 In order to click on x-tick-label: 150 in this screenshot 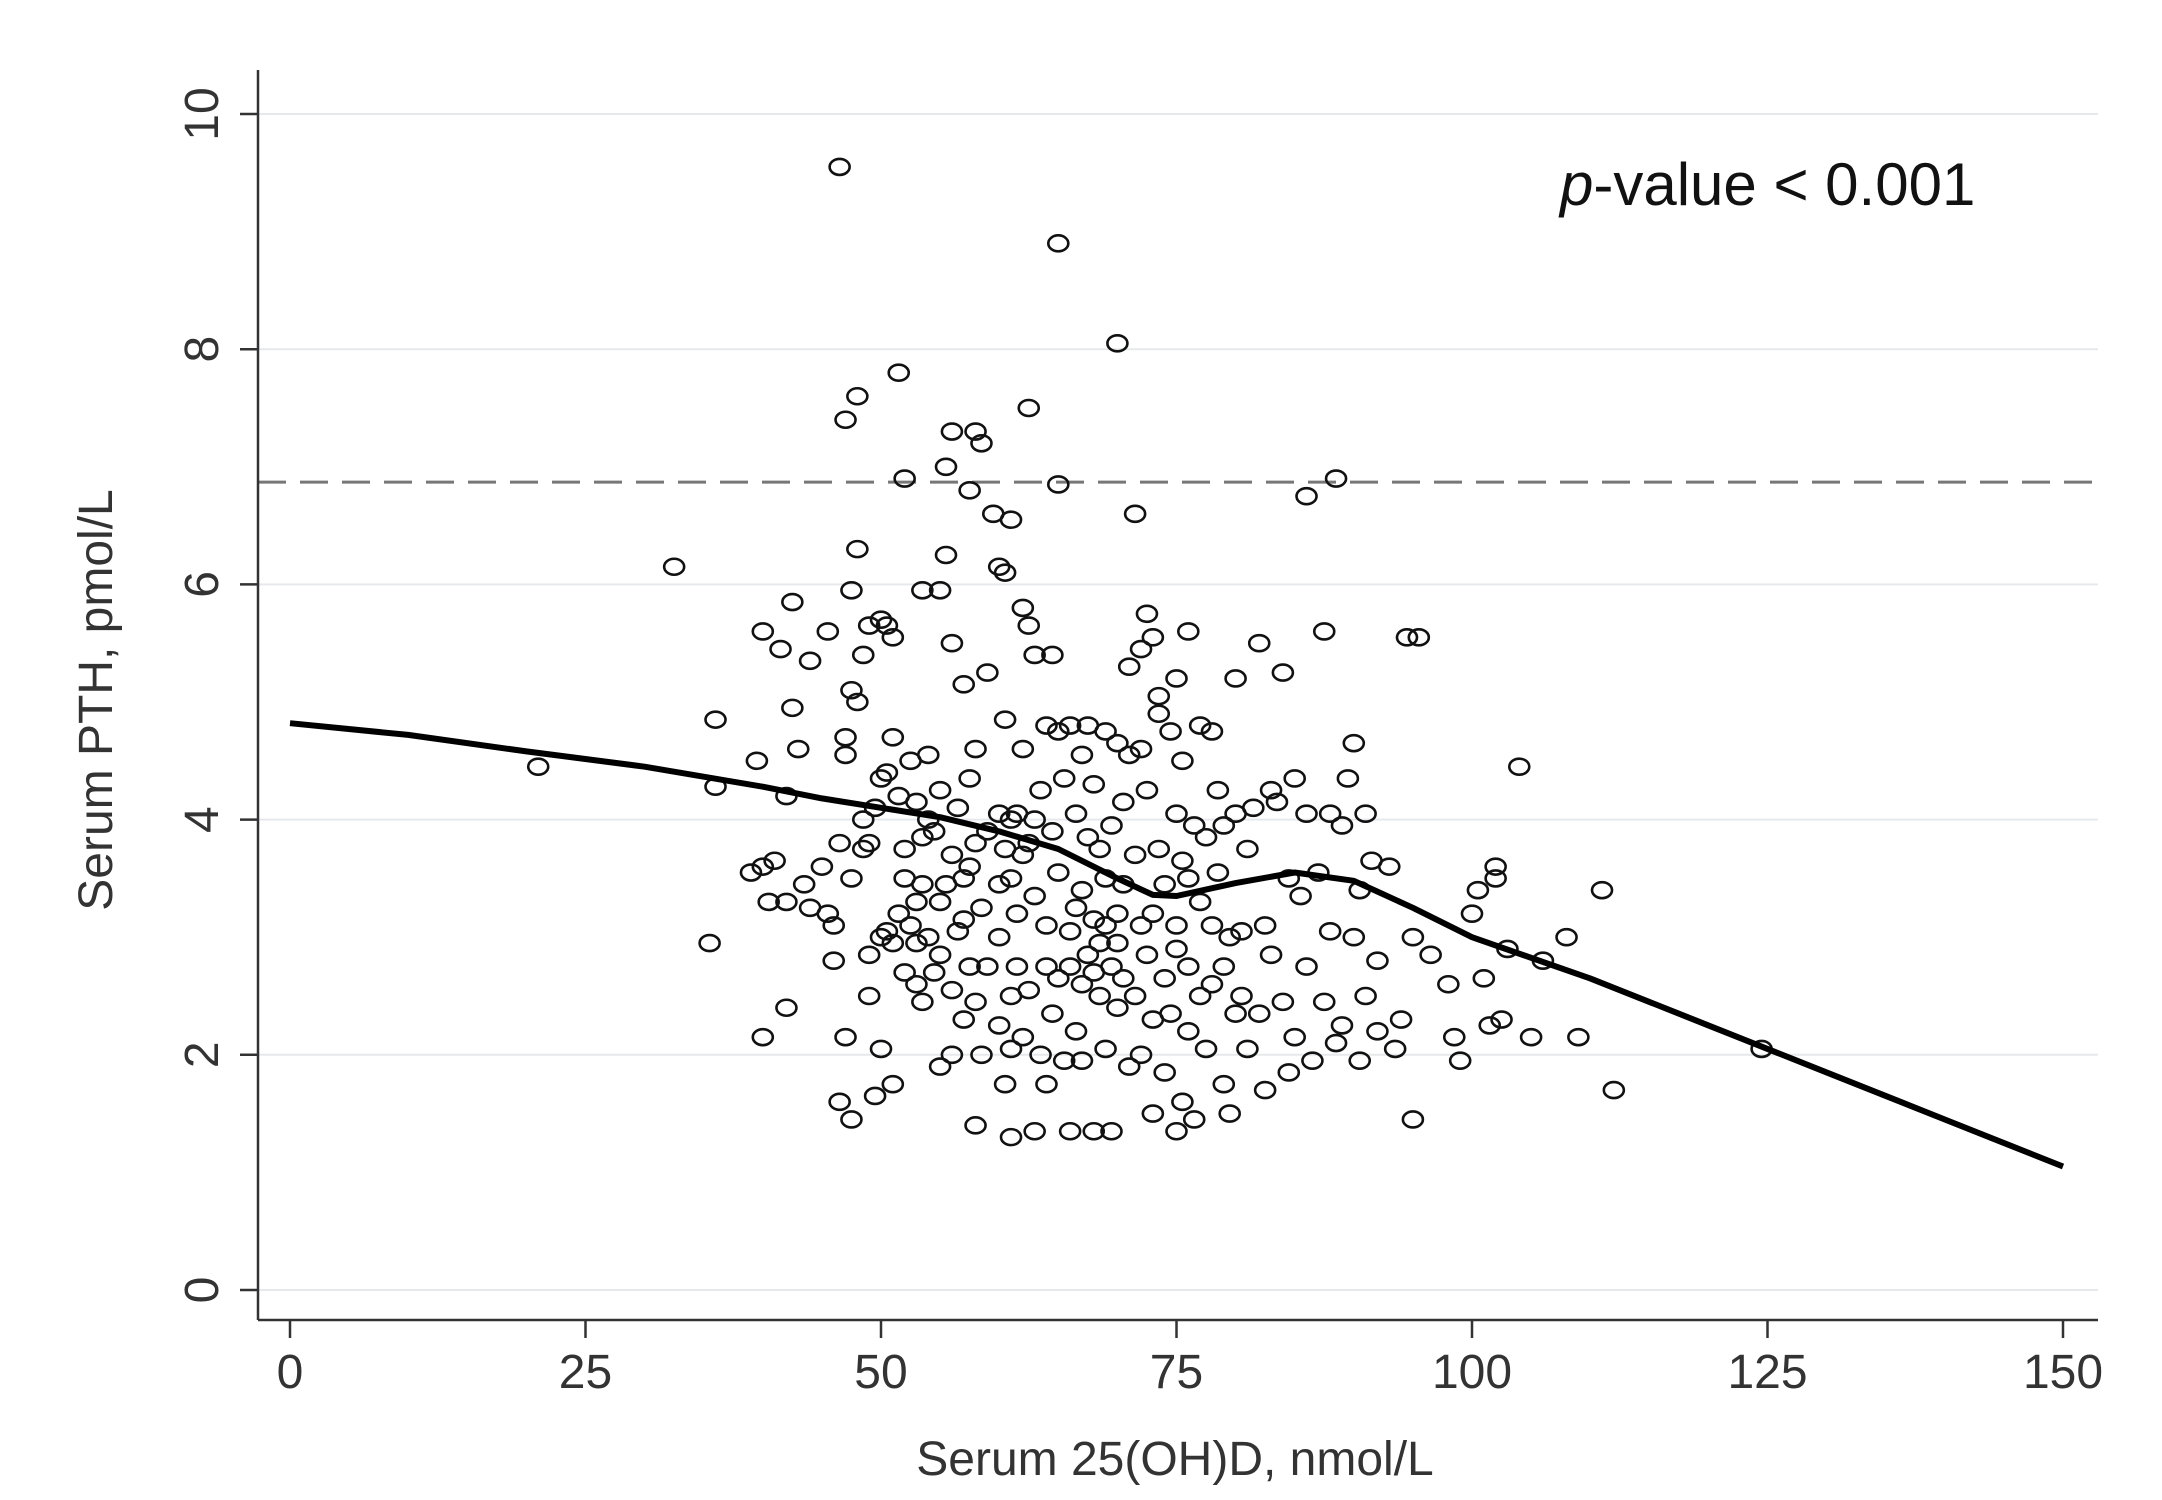, I will do `click(2063, 1372)`.